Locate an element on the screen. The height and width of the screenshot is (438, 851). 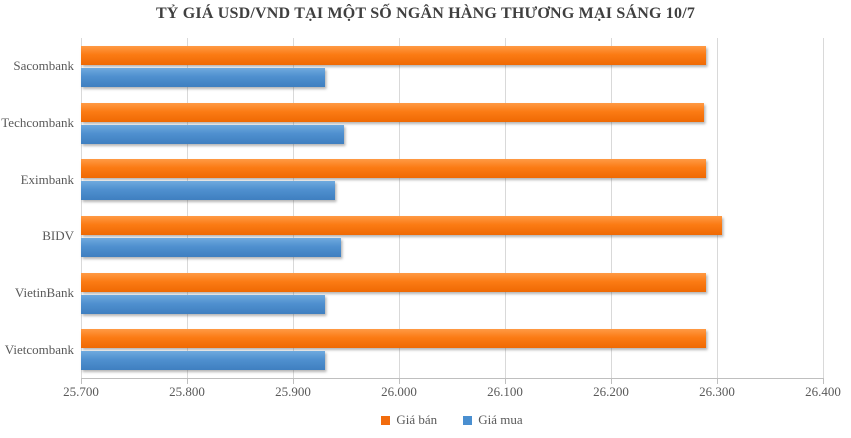
bar-group-bidv is located at coordinates (452, 236).